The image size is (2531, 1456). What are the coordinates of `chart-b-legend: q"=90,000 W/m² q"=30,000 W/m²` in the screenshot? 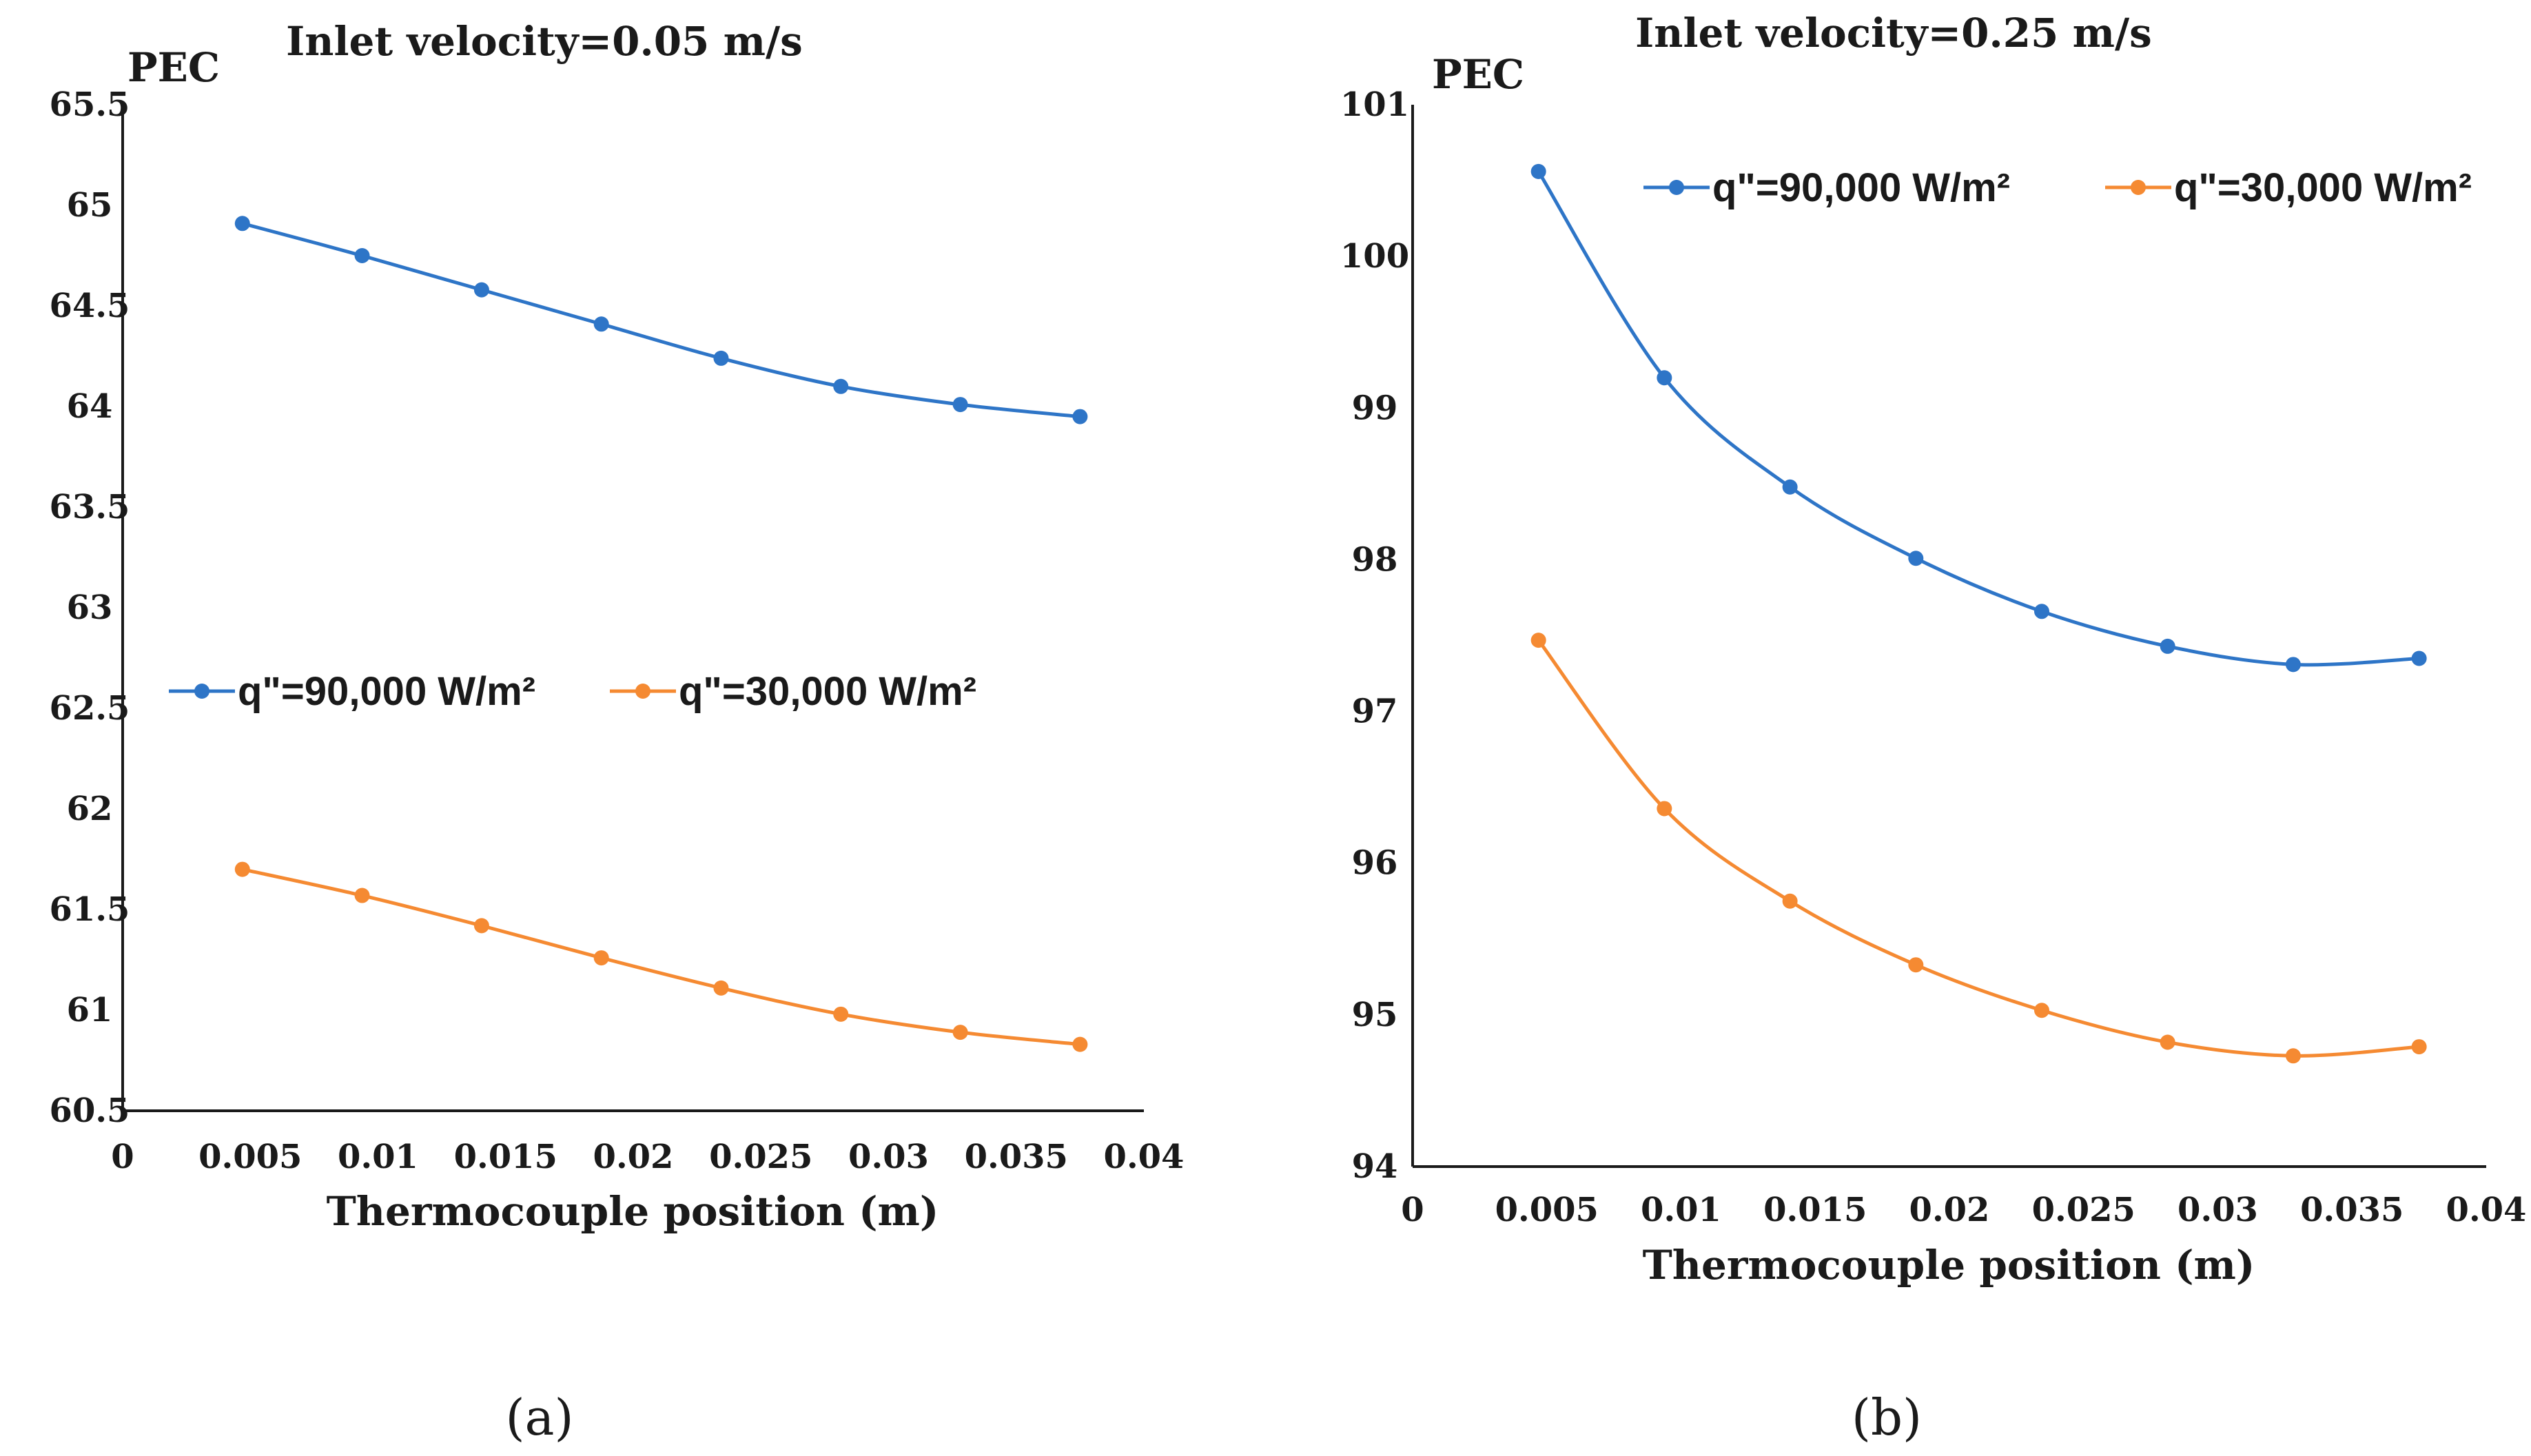 It's located at (2057, 187).